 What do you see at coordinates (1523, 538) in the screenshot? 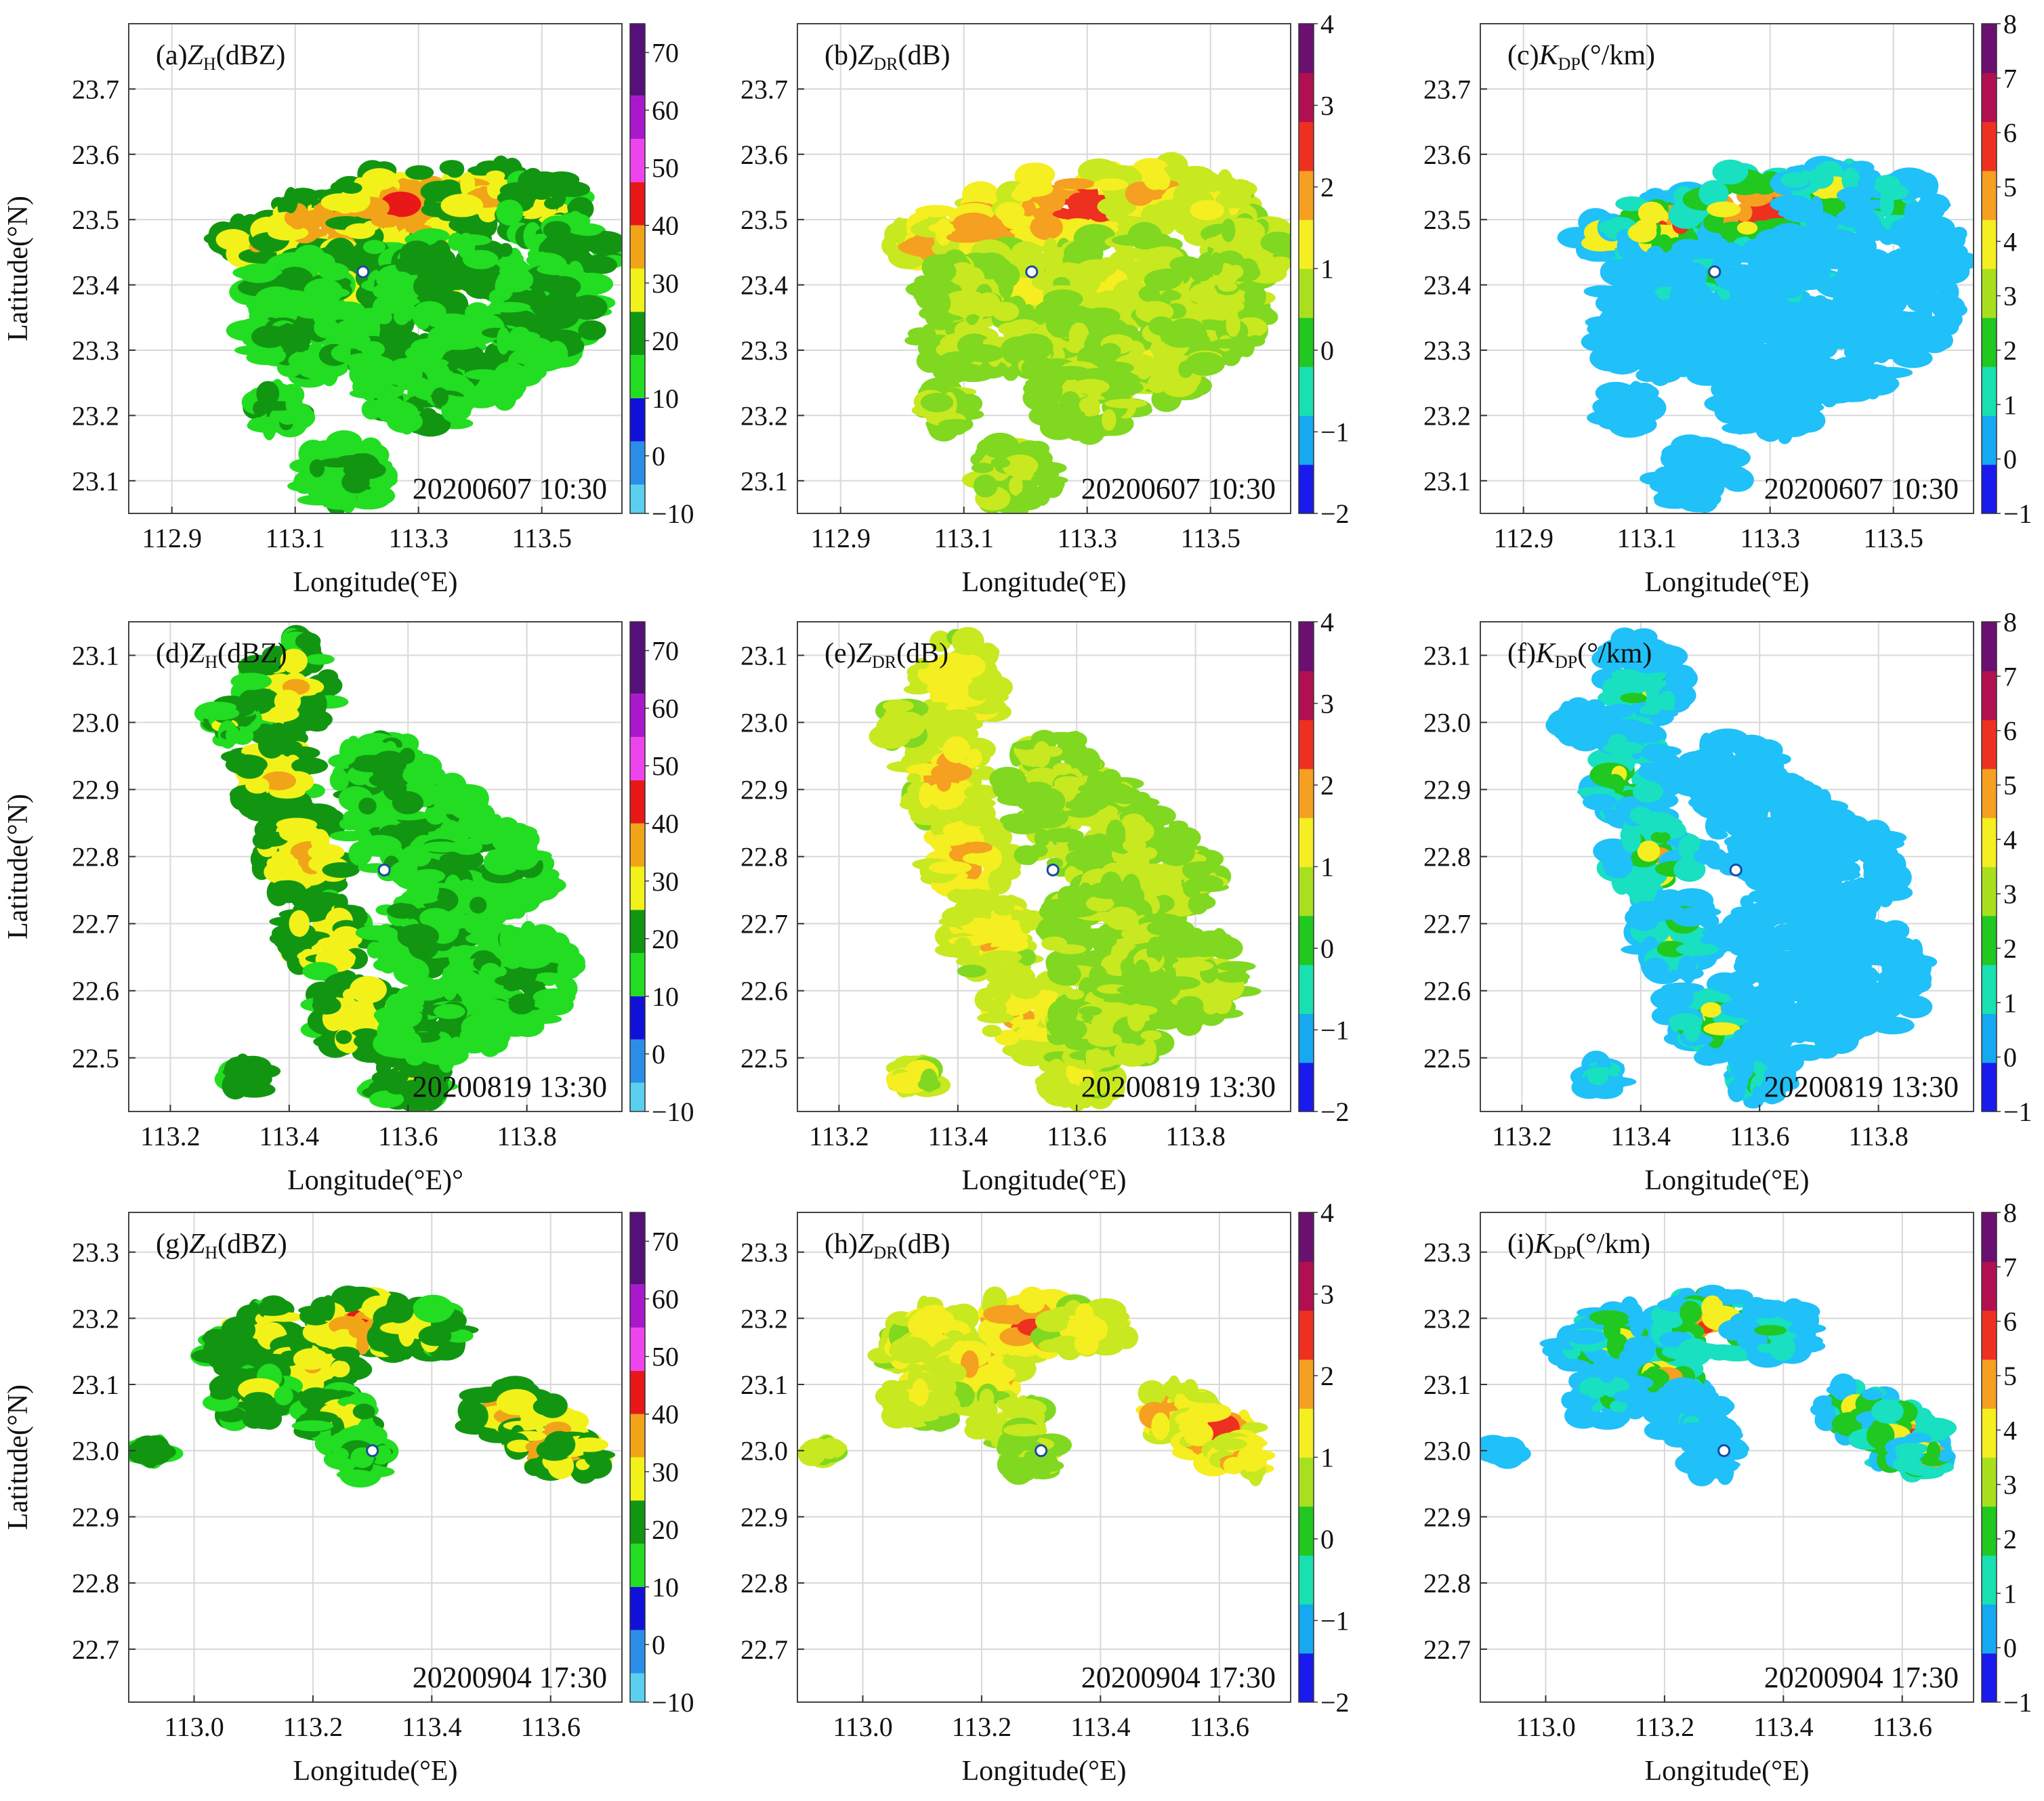
I see `xtick-label: 112.9` at bounding box center [1523, 538].